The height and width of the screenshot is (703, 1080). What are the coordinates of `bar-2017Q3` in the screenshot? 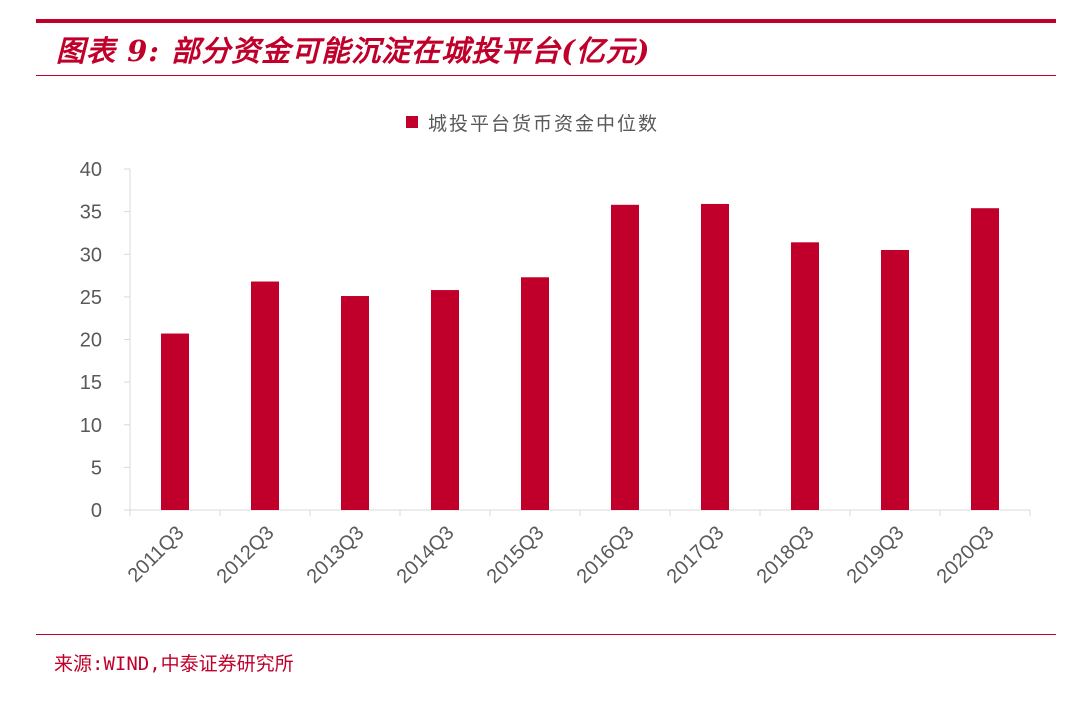 It's located at (715, 356).